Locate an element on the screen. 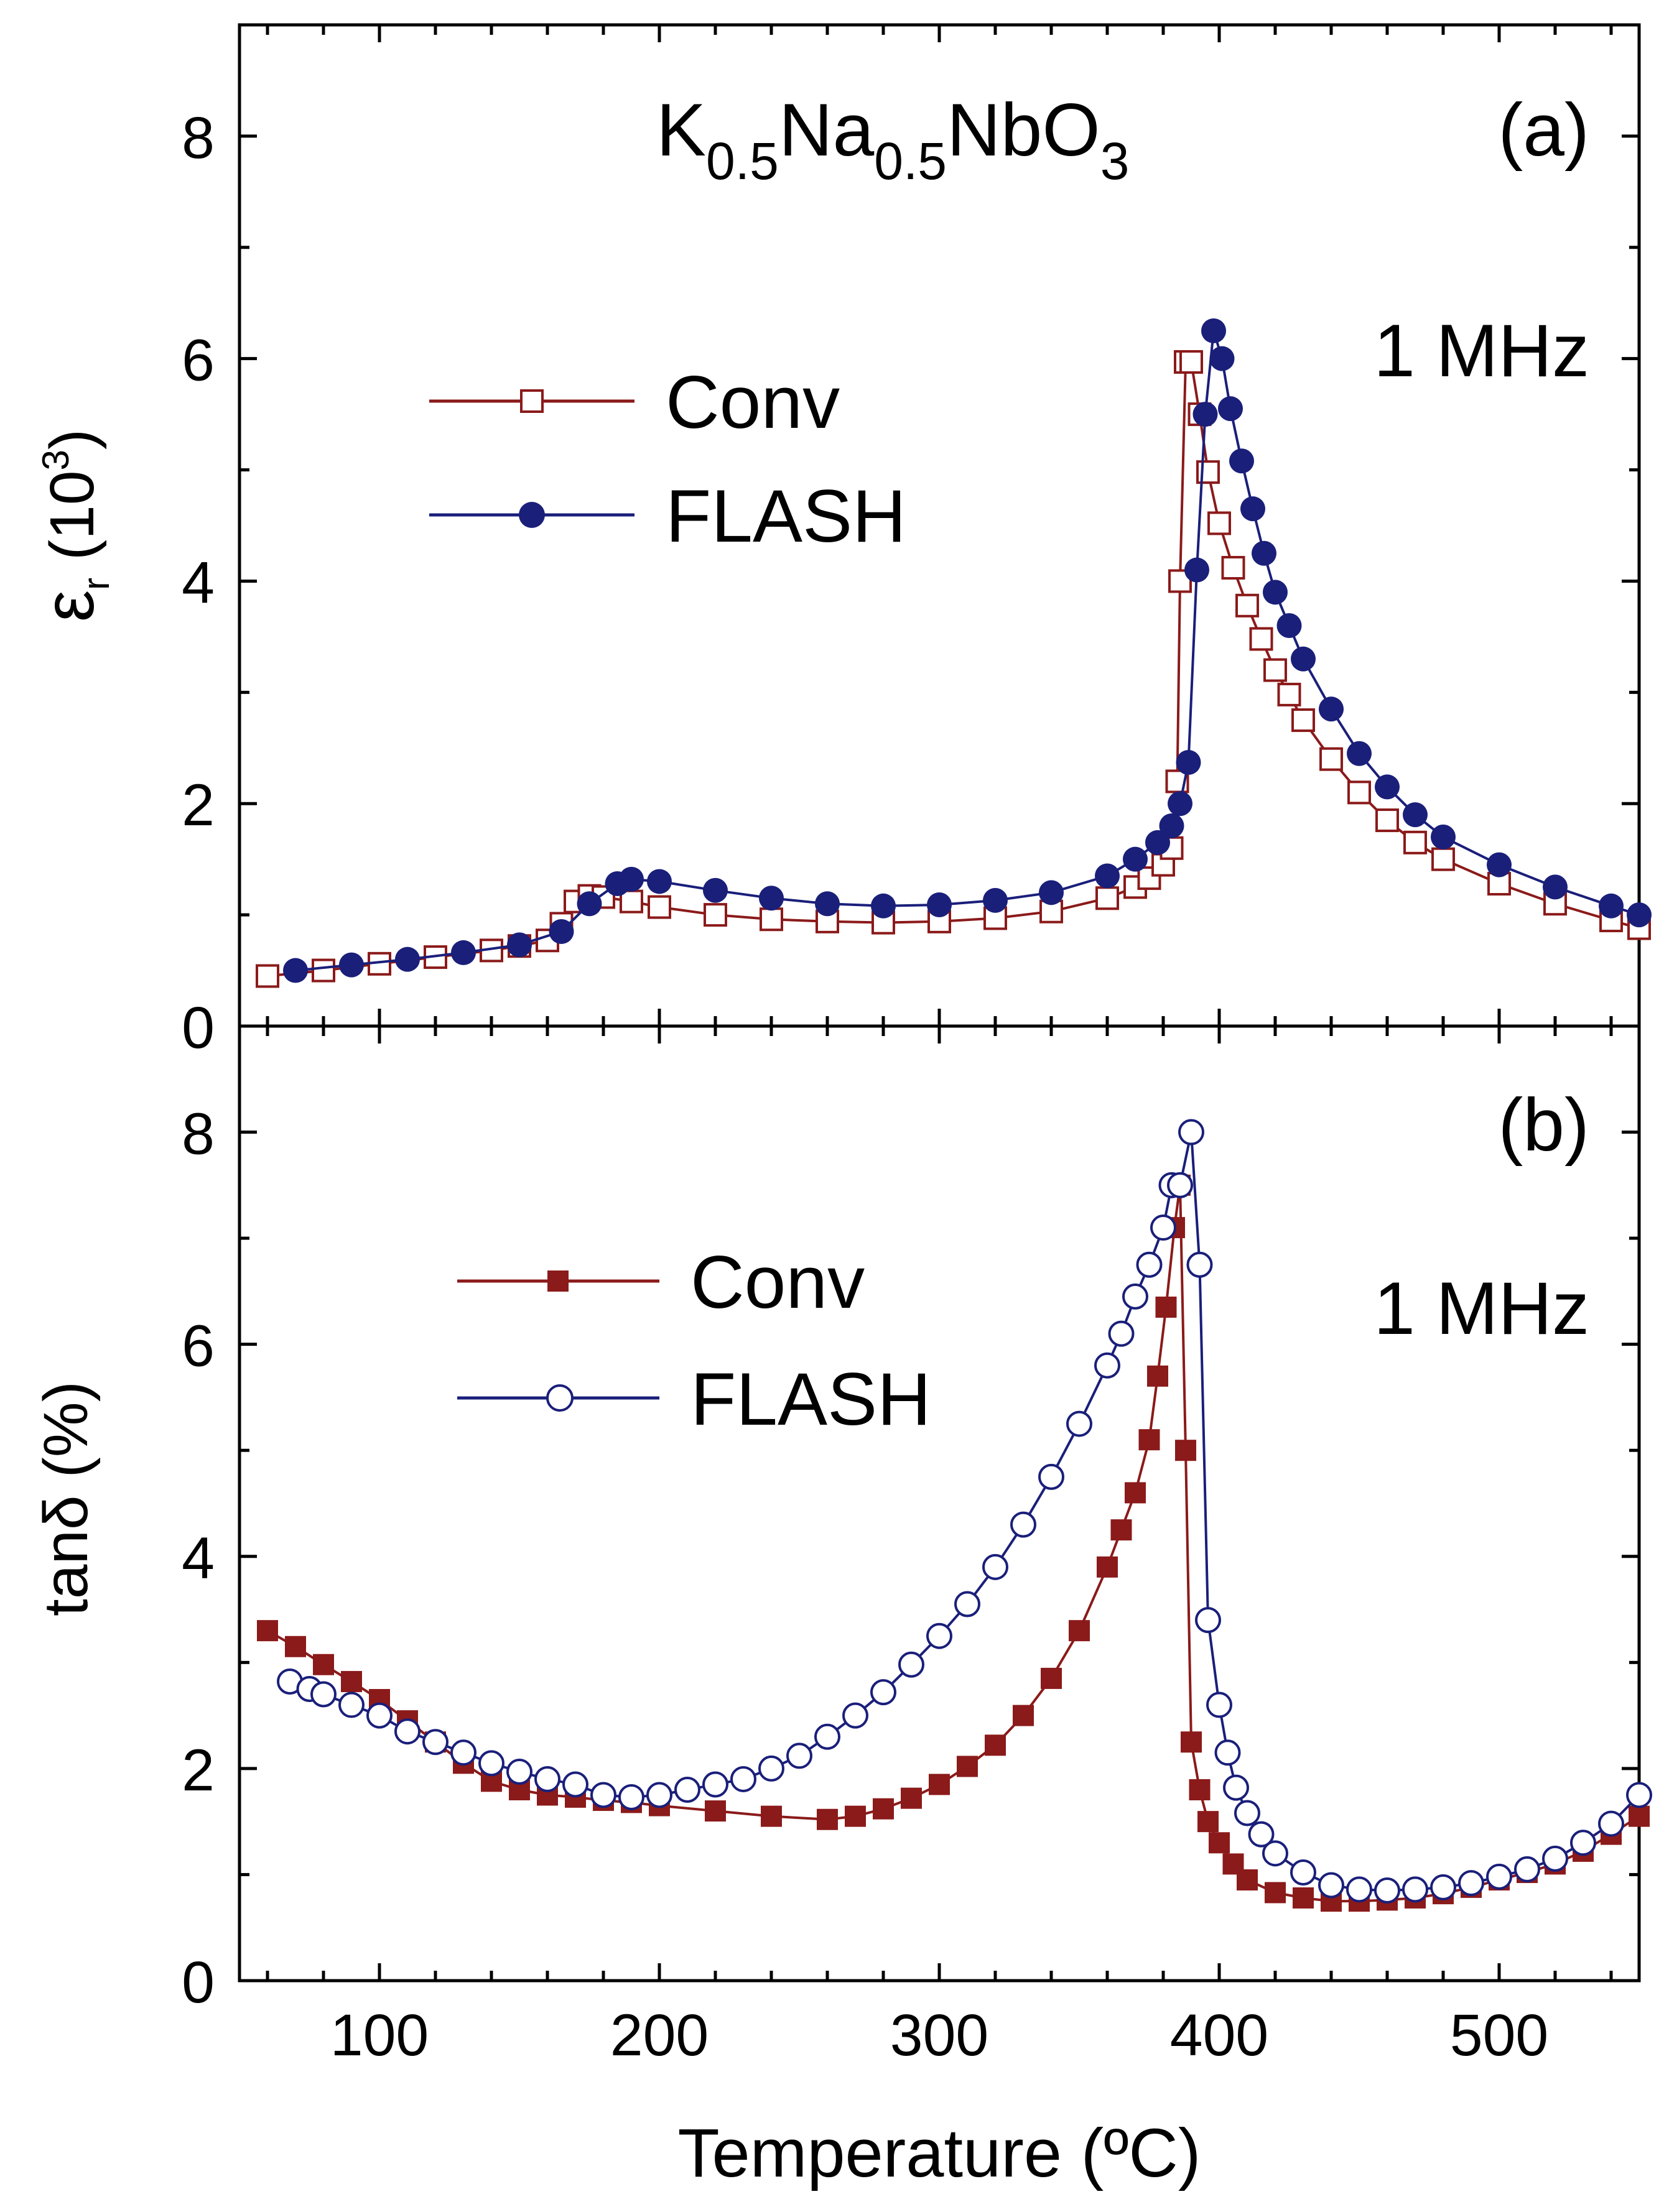 This screenshot has width=1664, height=2212. a-y-tick-label: 4 is located at coordinates (199, 583).